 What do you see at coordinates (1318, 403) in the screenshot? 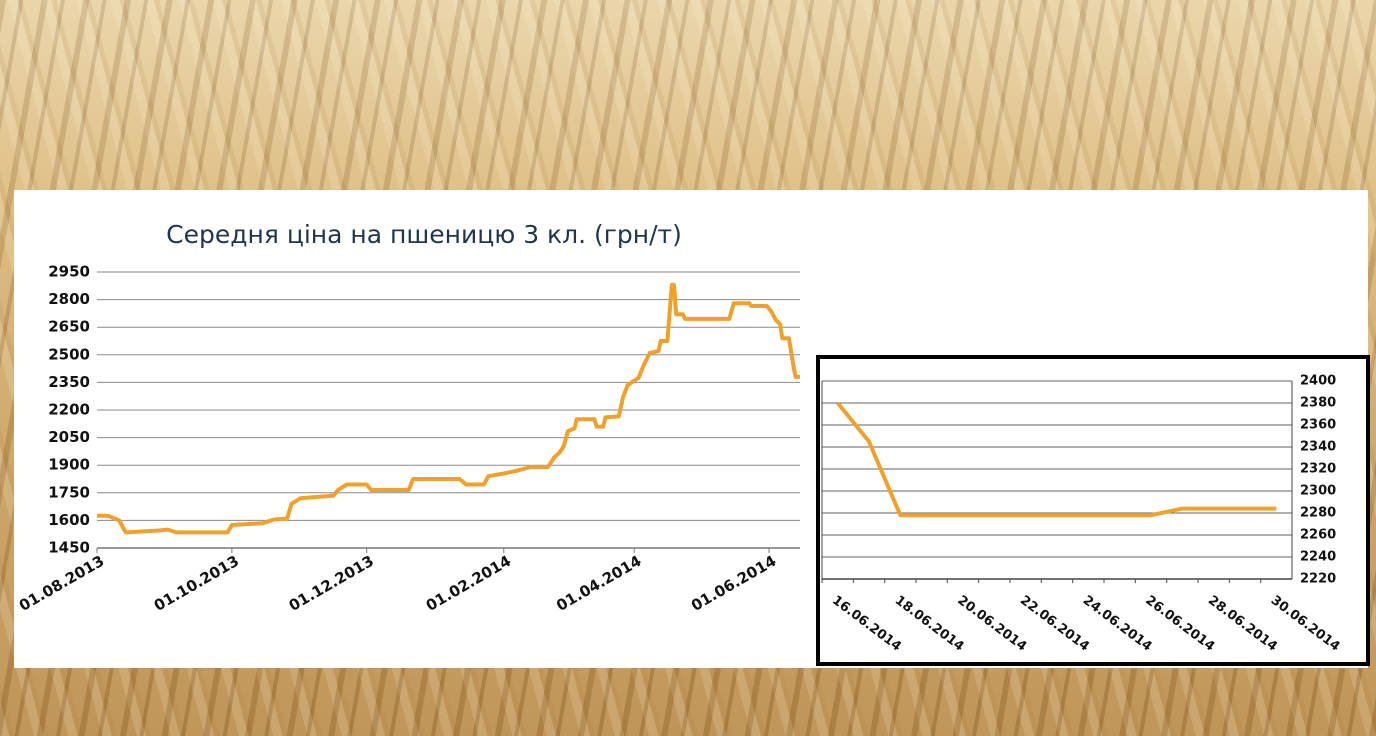
I see `y-tick-label: 2380` at bounding box center [1318, 403].